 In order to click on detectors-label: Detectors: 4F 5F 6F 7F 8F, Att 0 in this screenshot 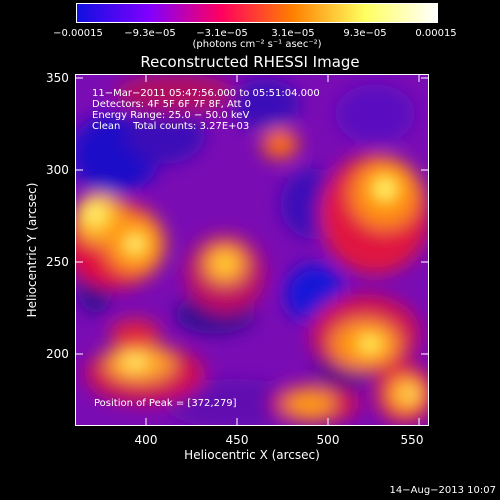, I will do `click(172, 104)`.